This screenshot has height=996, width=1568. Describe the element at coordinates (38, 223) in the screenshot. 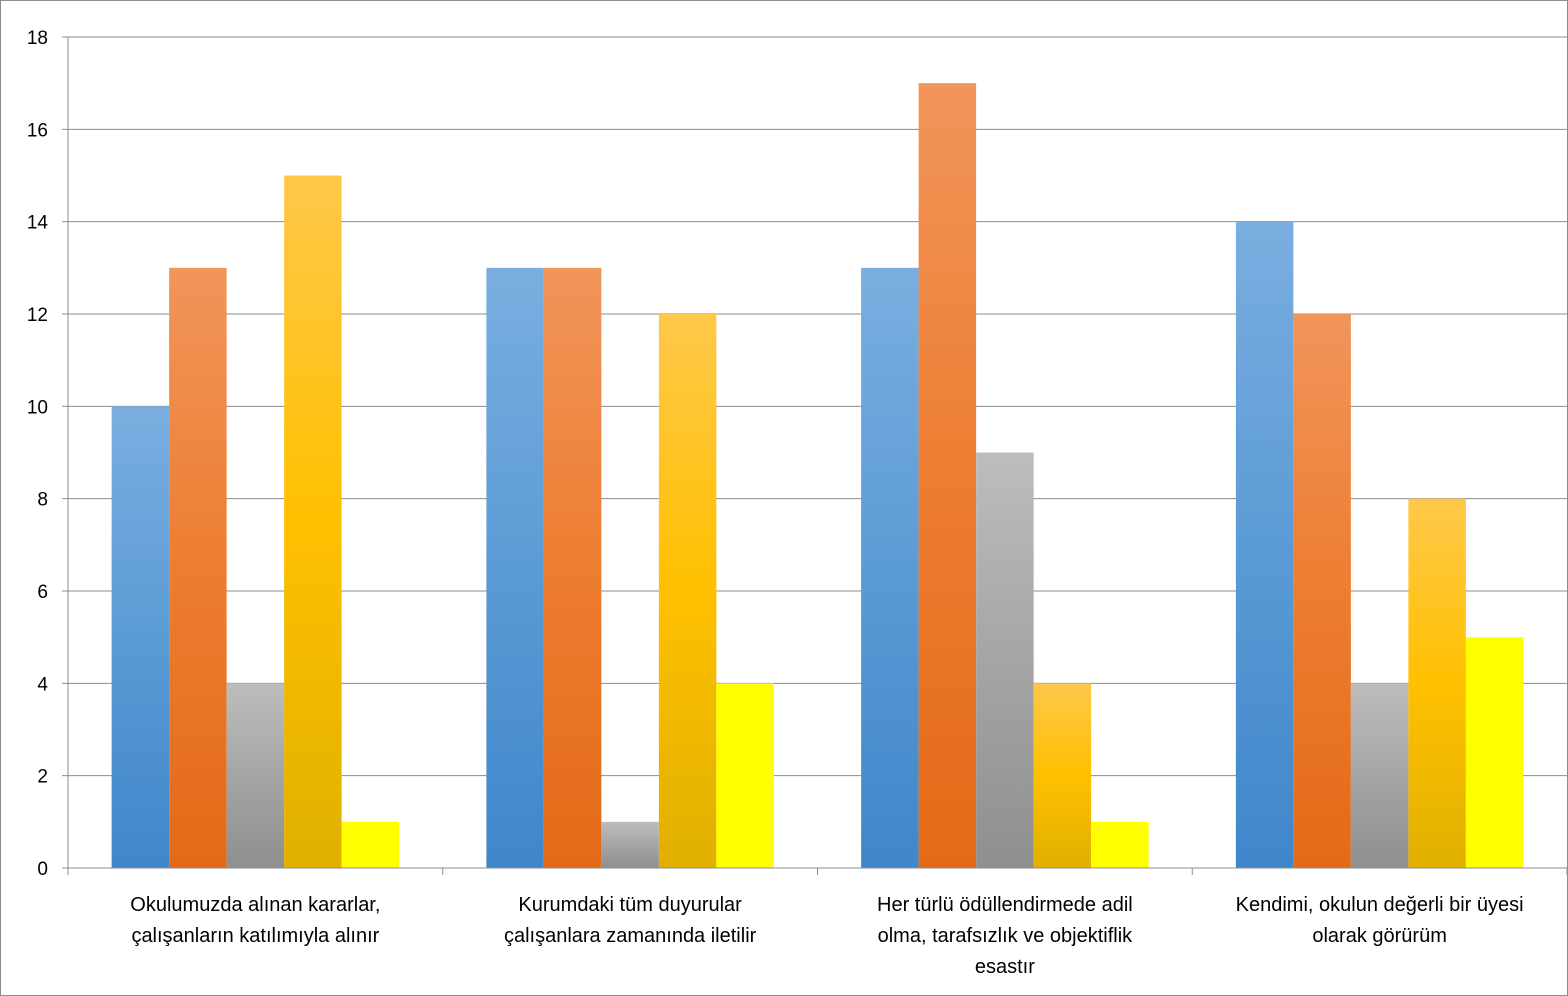

I see `y-tick-label: 14` at that location.